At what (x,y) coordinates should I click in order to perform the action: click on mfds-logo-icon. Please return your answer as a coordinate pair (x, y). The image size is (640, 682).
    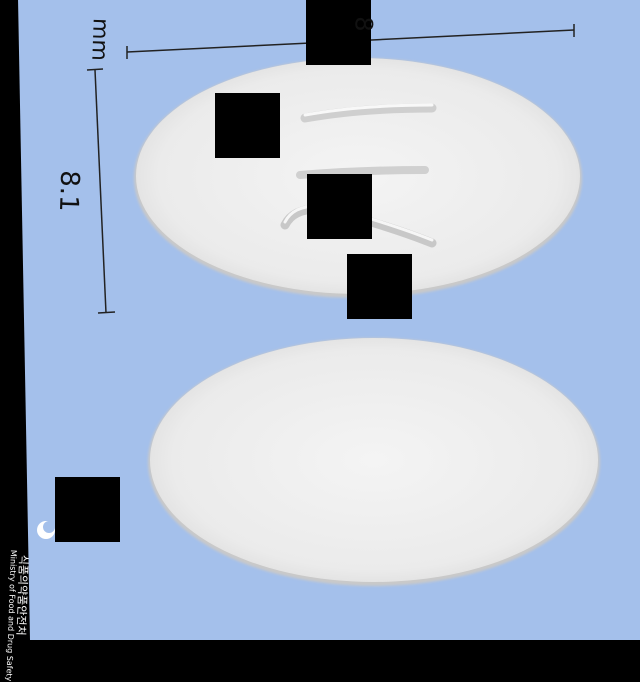
    Looking at the image, I should click on (46, 530).